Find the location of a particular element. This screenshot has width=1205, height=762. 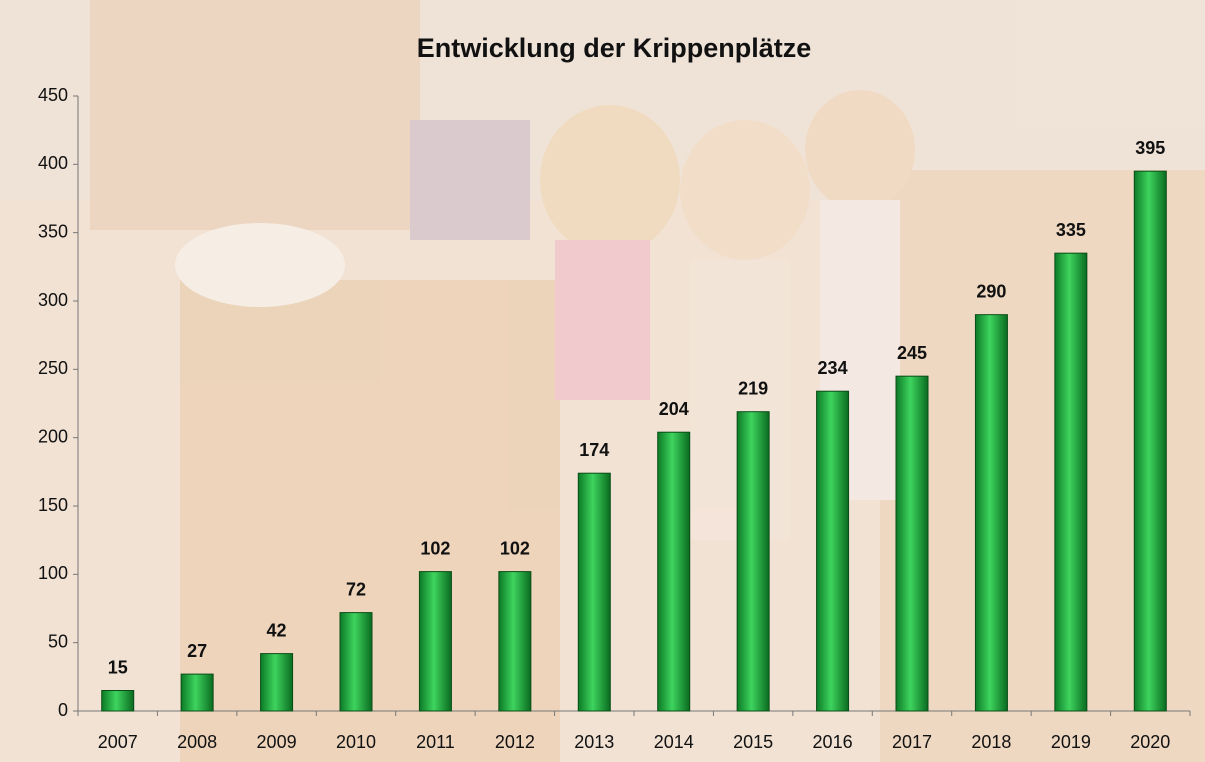

data-label: 395 is located at coordinates (1150, 148).